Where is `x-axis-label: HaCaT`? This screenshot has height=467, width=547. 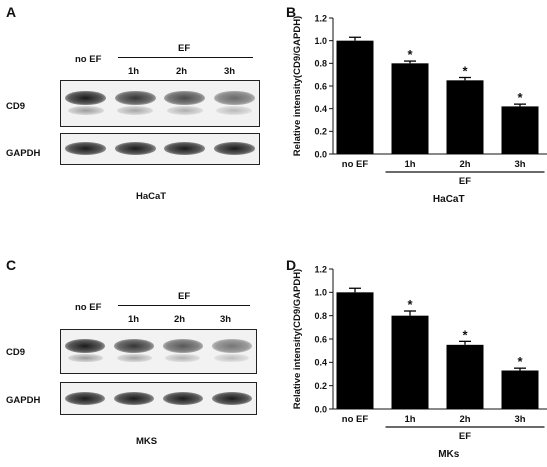
x-axis-label: HaCaT is located at coordinates (449, 199).